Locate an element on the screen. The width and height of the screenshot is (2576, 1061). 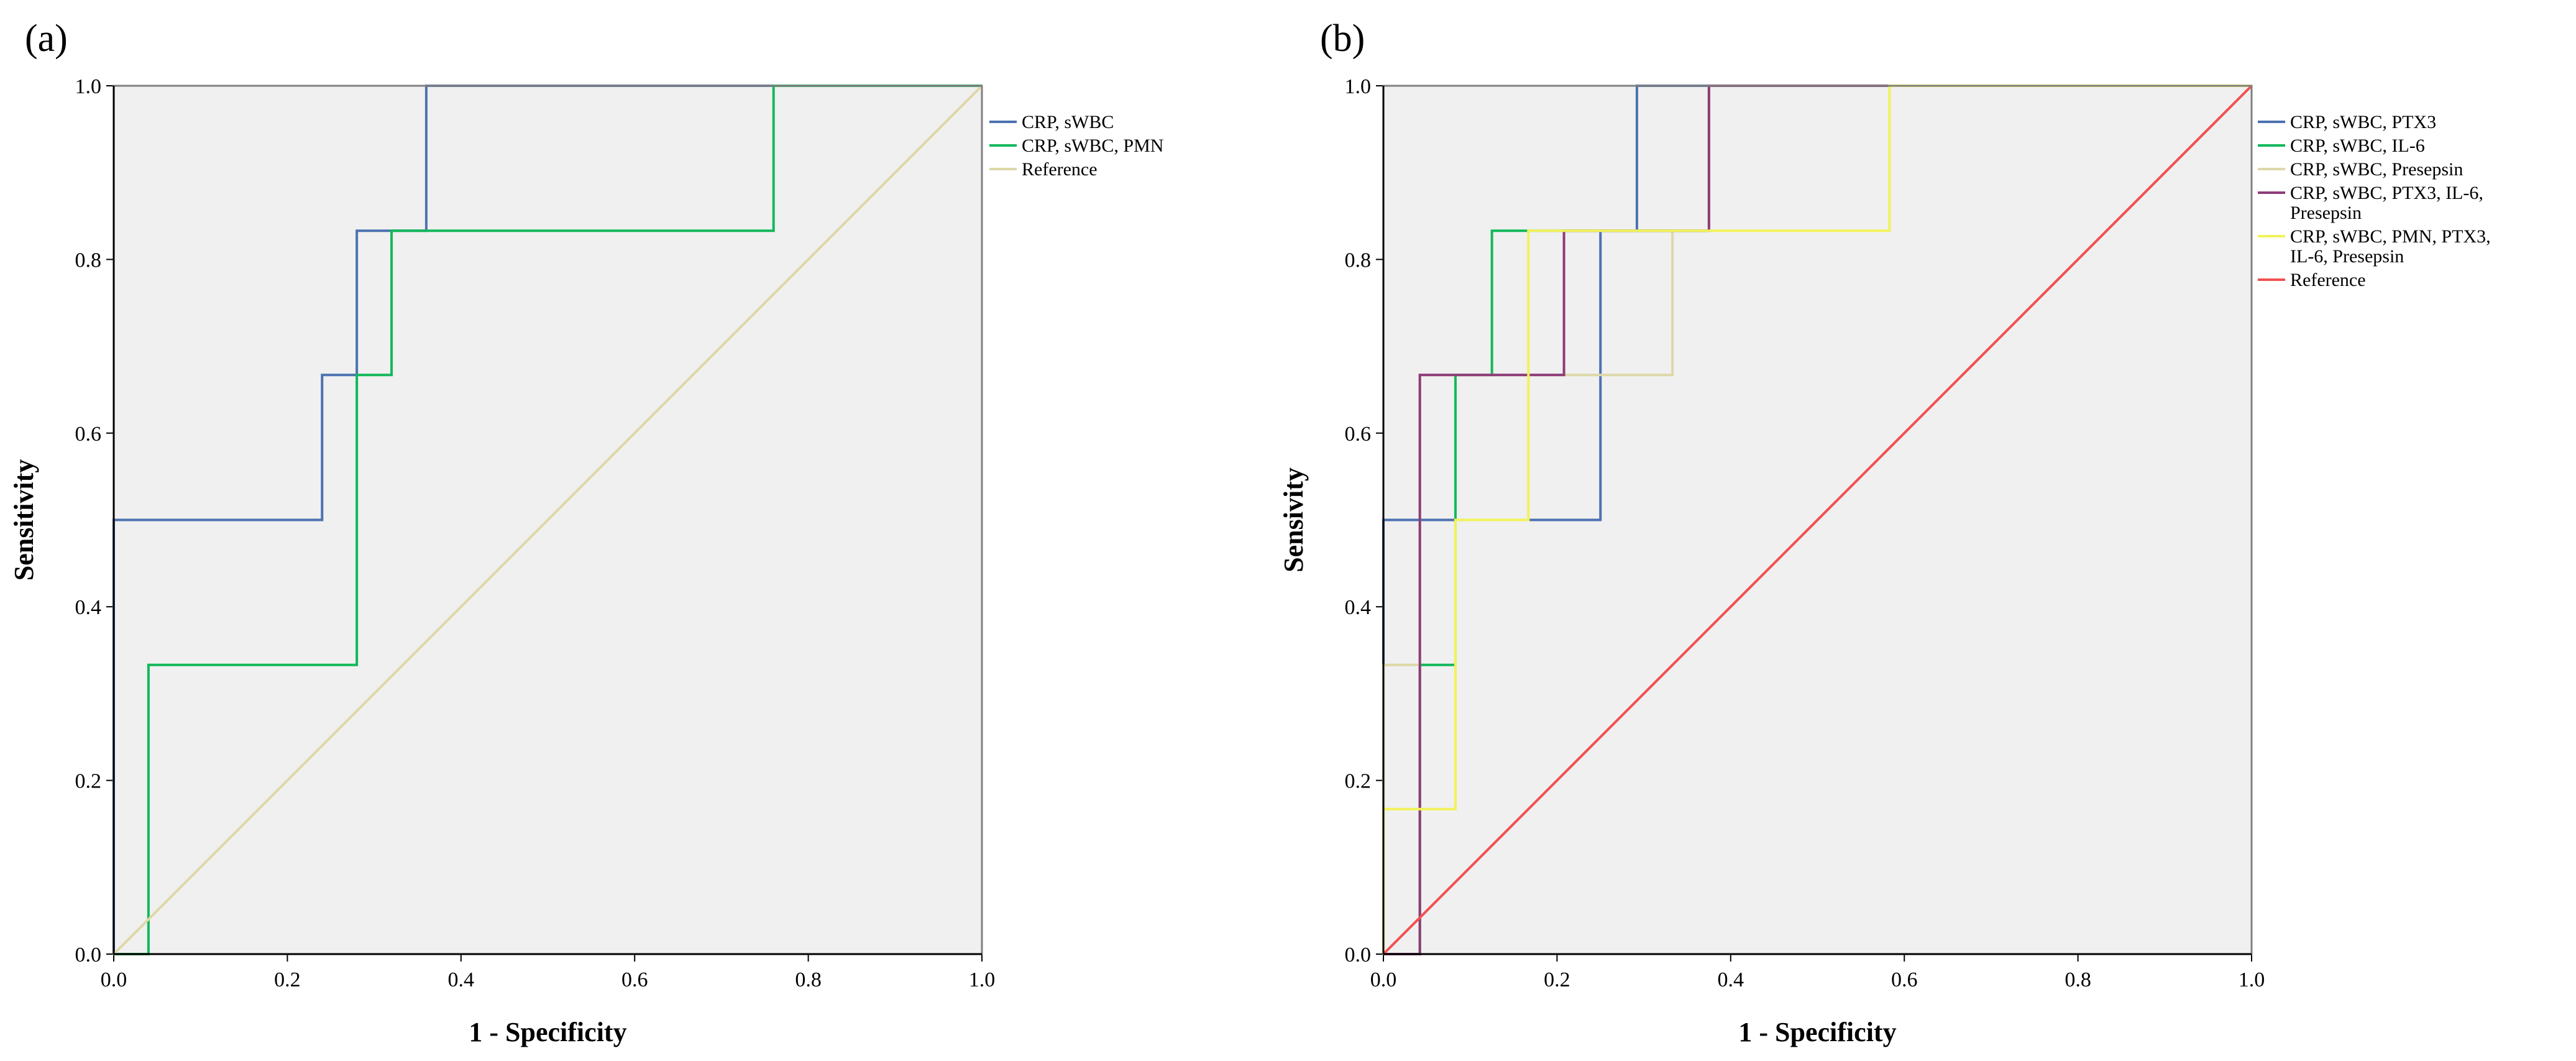
legend-entry: CRP, sWBC, IL-6 is located at coordinates (2341, 145).